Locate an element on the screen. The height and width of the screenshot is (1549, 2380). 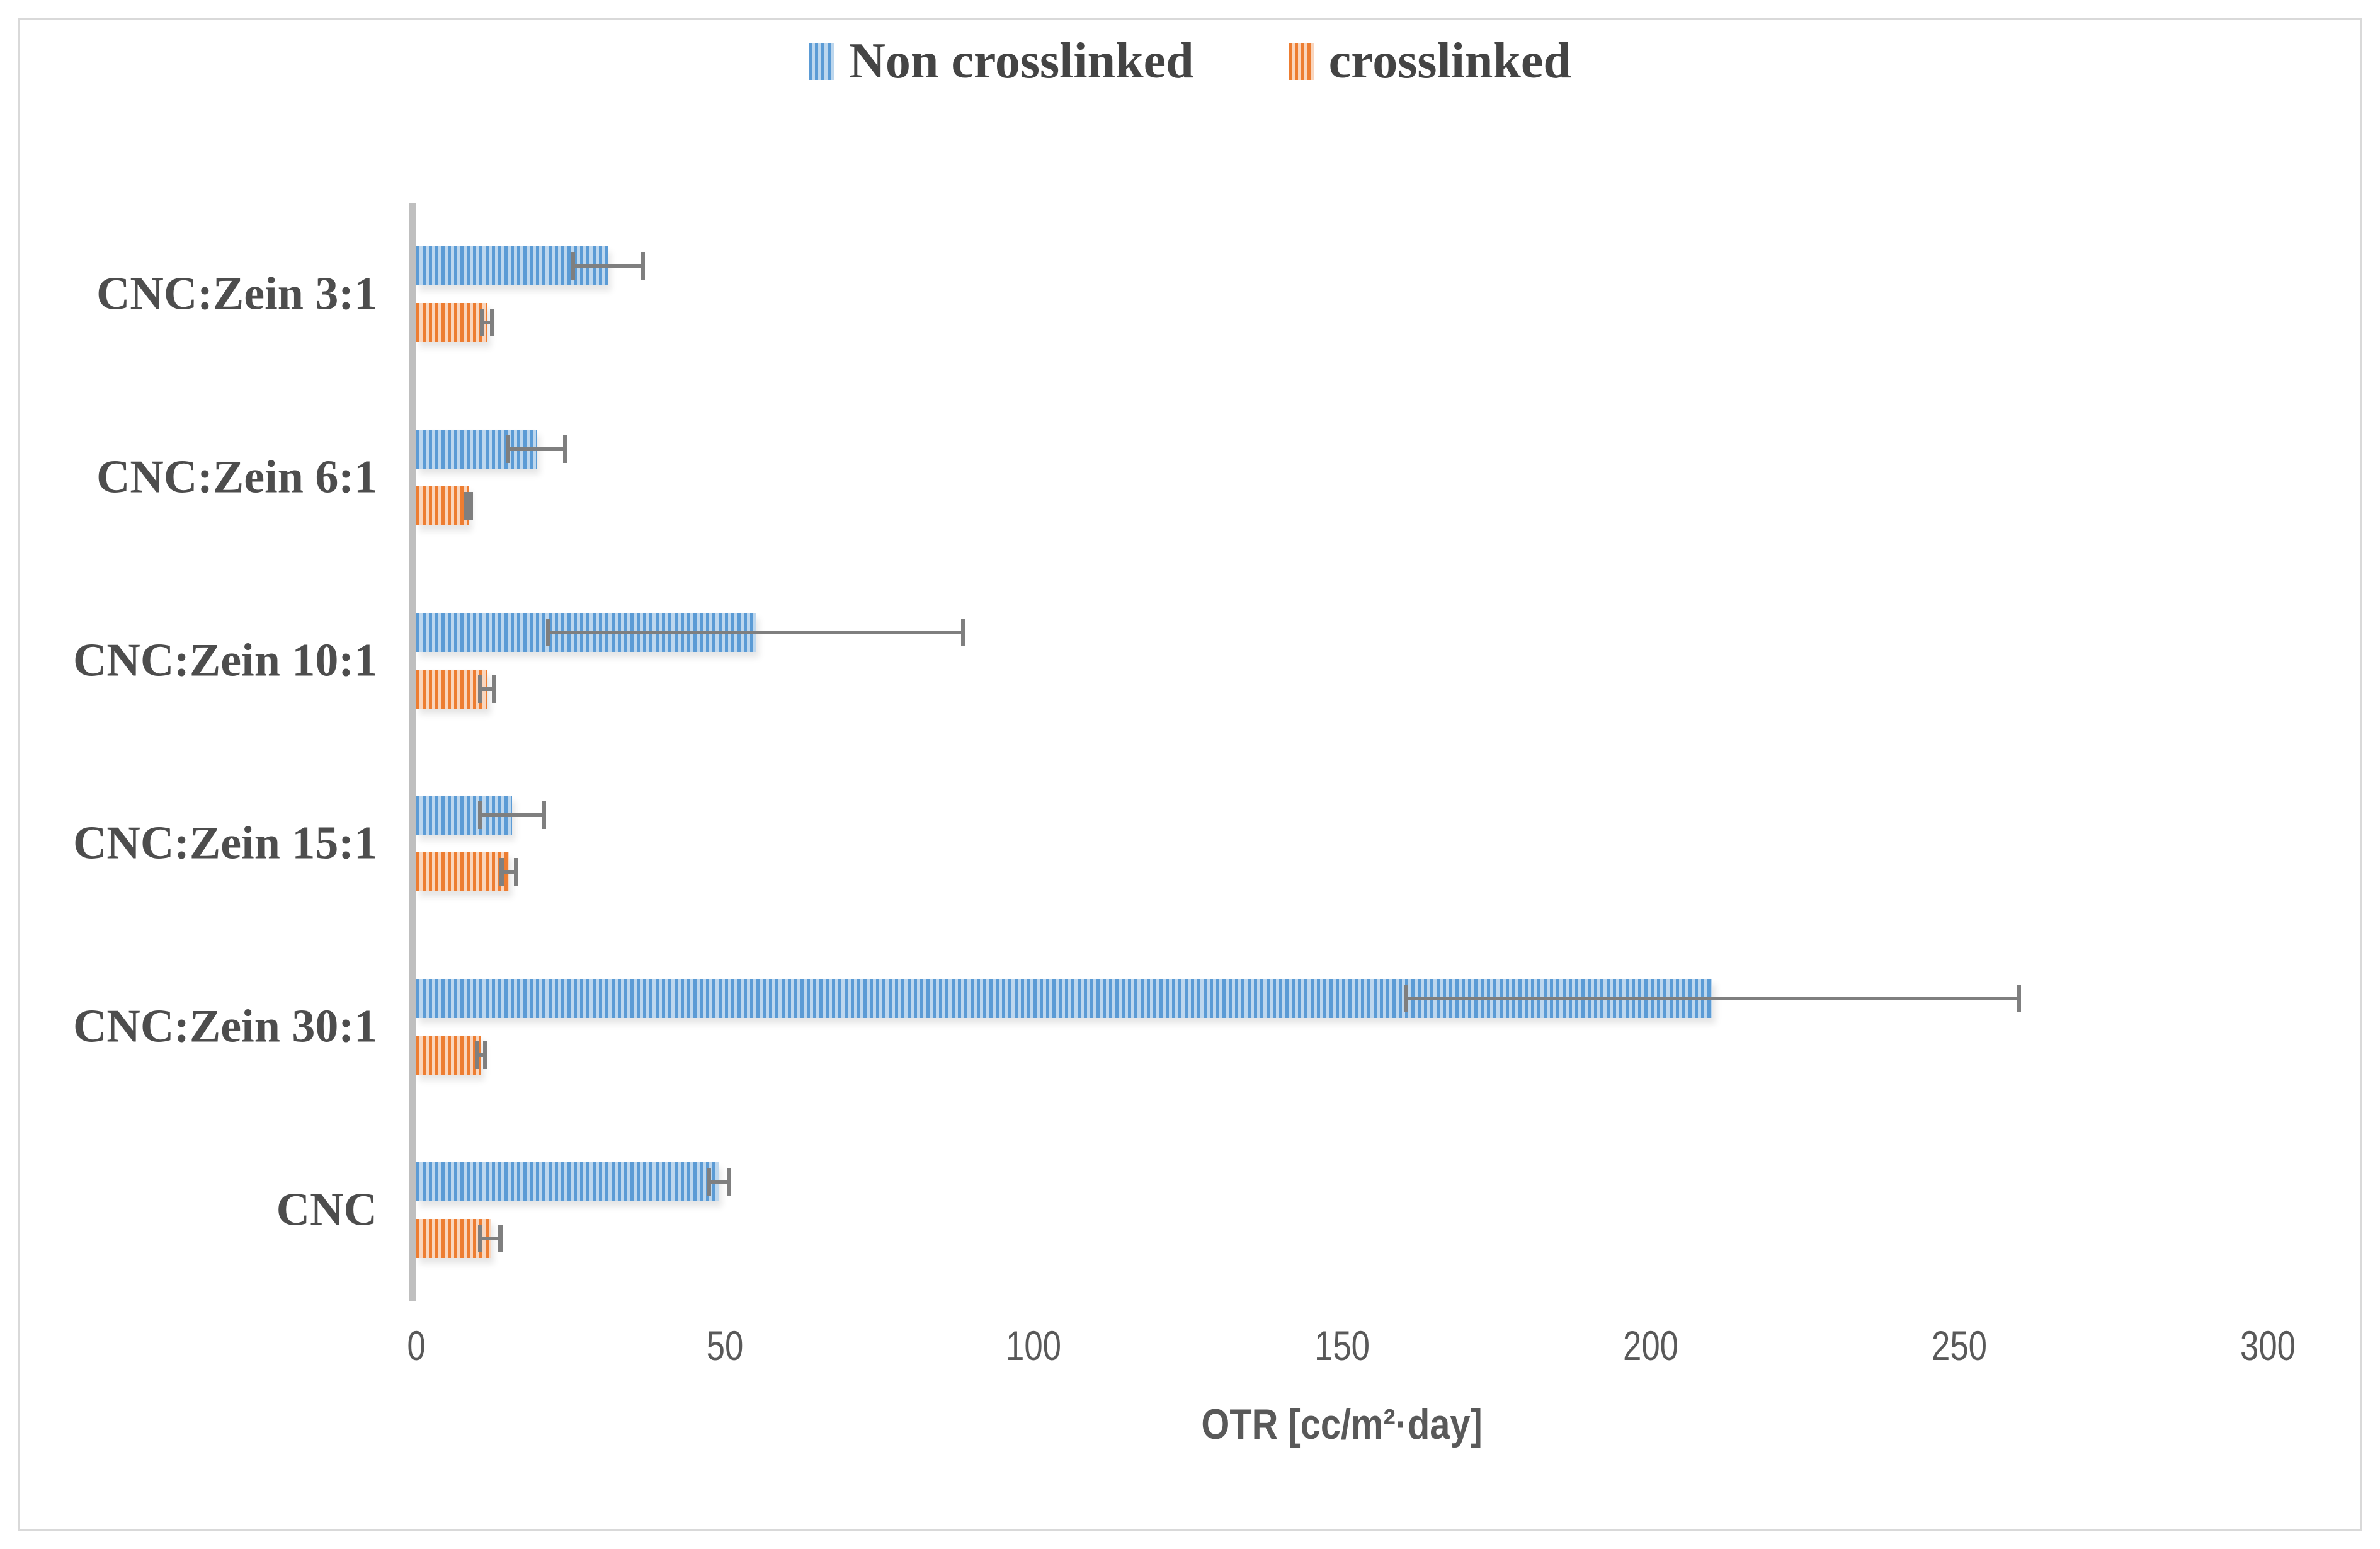
legend-label: crosslinked is located at coordinates (1449, 61).